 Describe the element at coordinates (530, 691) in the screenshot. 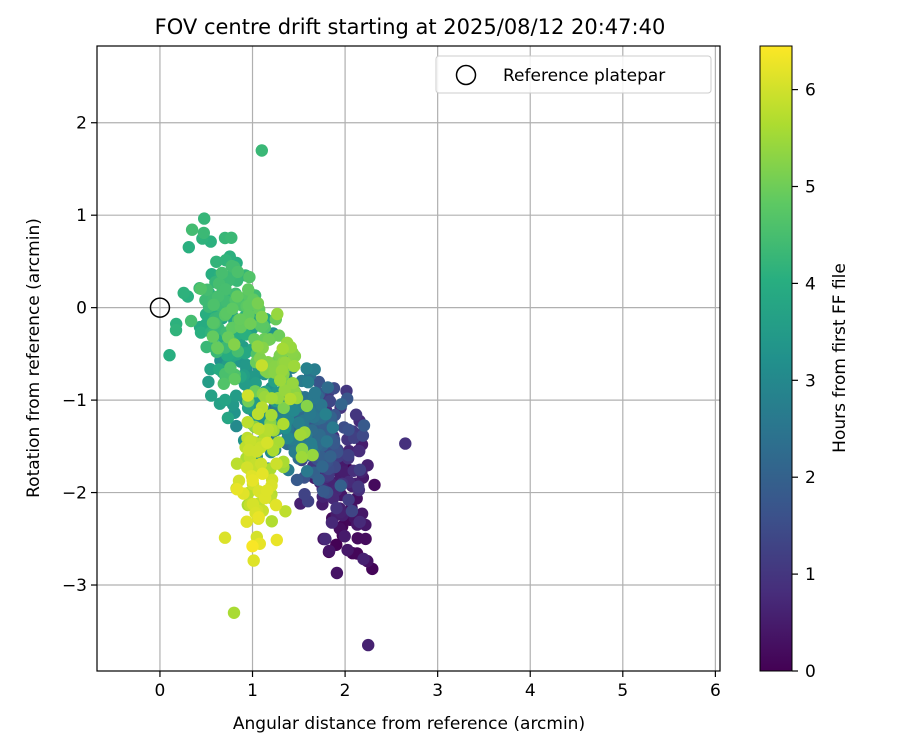

I see `x-tick-label: 4` at that location.